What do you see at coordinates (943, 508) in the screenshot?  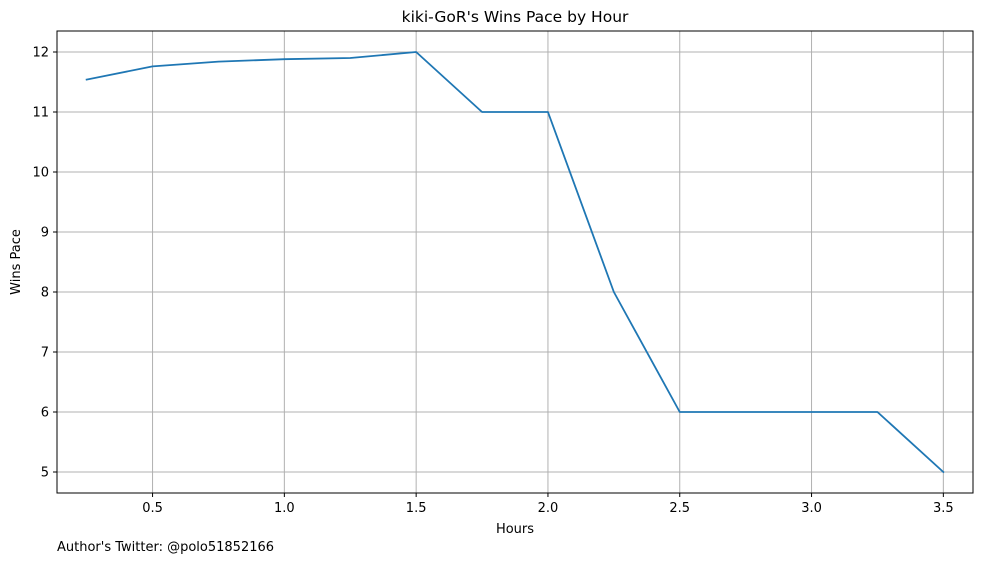 I see `x-tick-label: 3.5` at bounding box center [943, 508].